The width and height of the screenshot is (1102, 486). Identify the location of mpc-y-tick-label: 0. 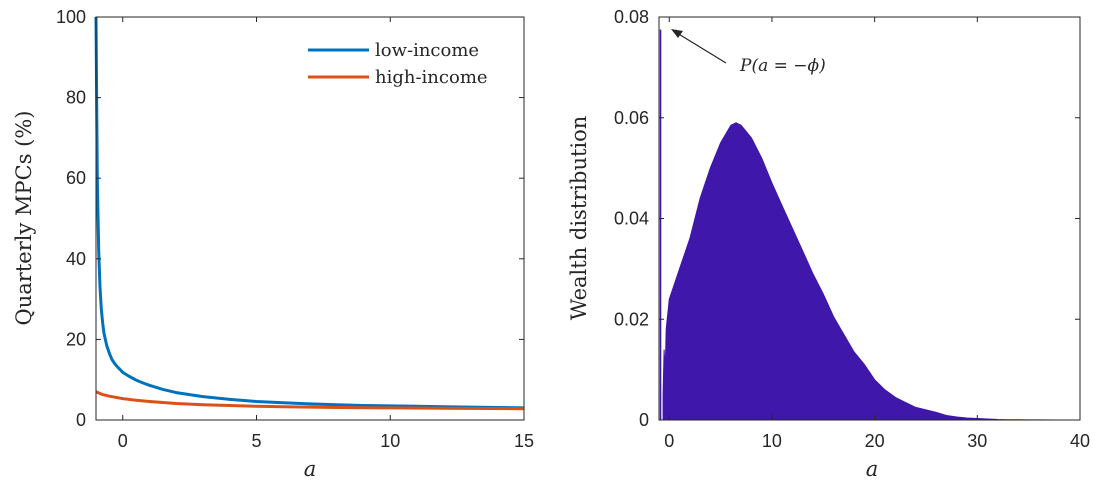
(81, 420).